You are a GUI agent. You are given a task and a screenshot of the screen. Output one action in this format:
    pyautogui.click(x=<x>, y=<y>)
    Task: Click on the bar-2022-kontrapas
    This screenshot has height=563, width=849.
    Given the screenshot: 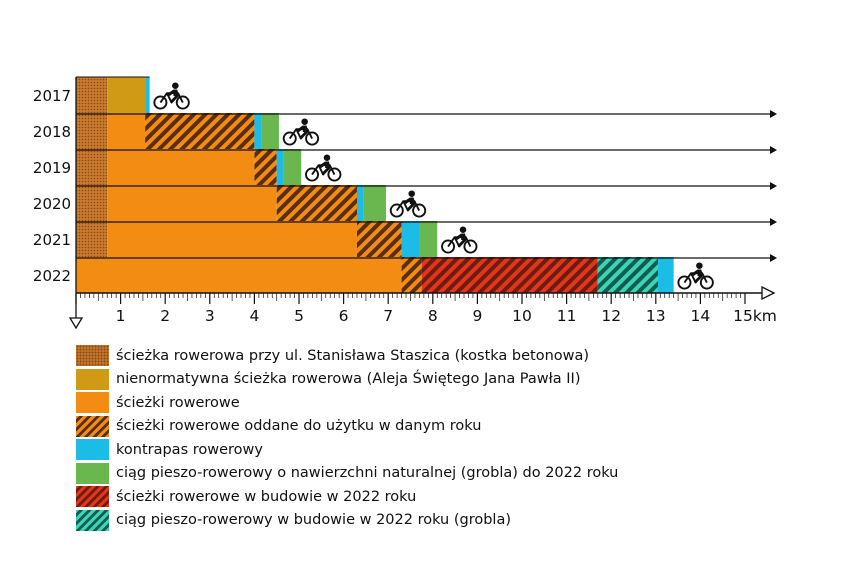 What is the action you would take?
    pyautogui.click(x=666, y=275)
    